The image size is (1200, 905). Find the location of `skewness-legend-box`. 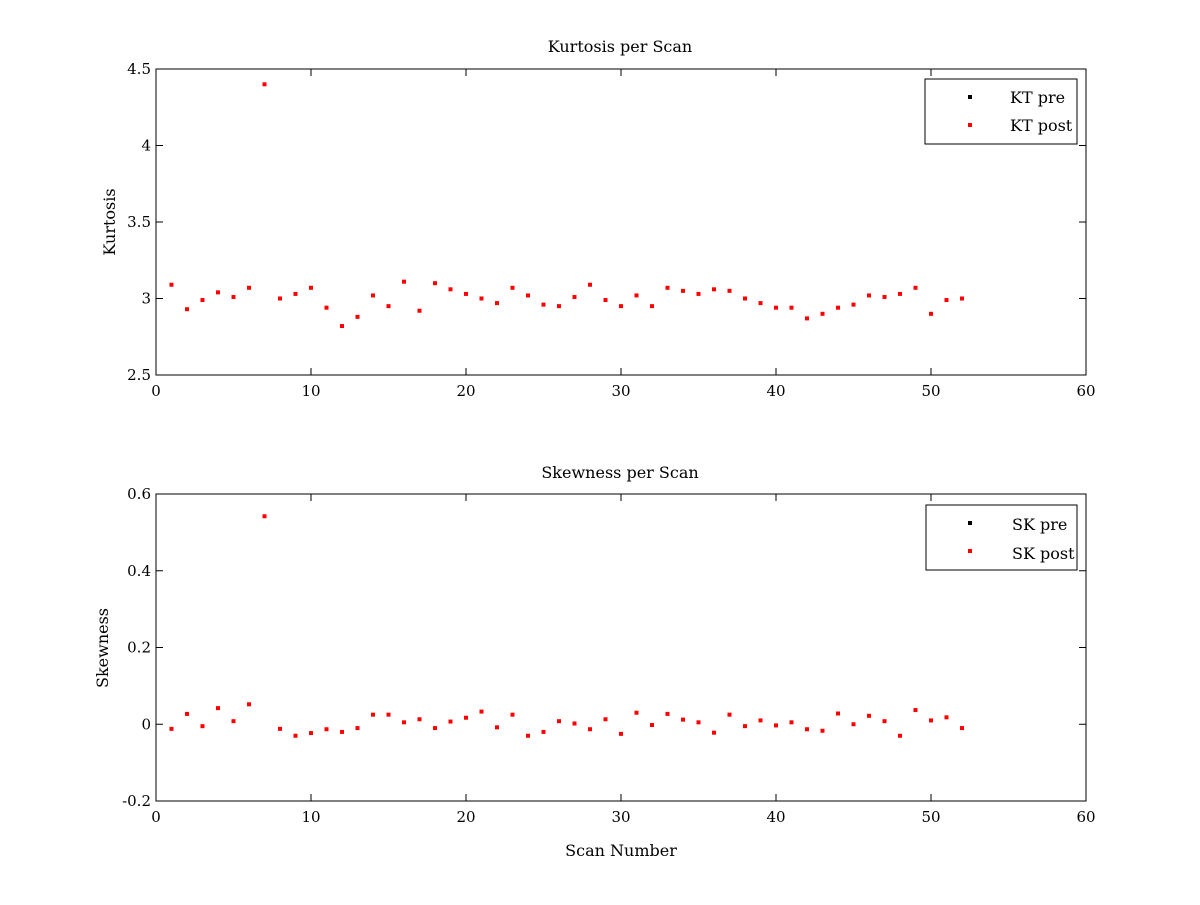

skewness-legend-box is located at coordinates (1001, 537).